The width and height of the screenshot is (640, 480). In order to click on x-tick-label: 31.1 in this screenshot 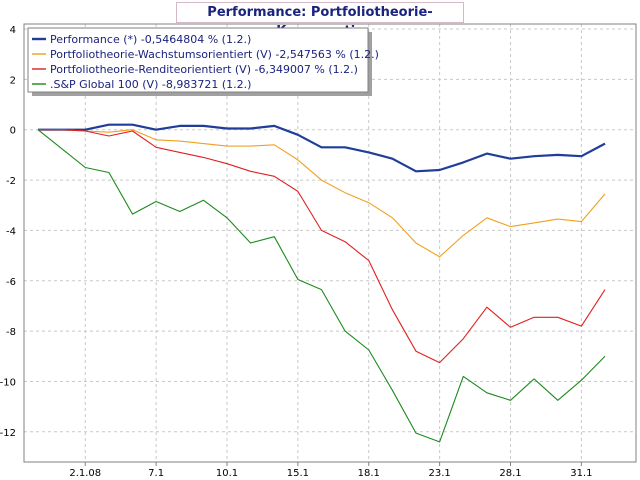, I will do `click(581, 473)`.